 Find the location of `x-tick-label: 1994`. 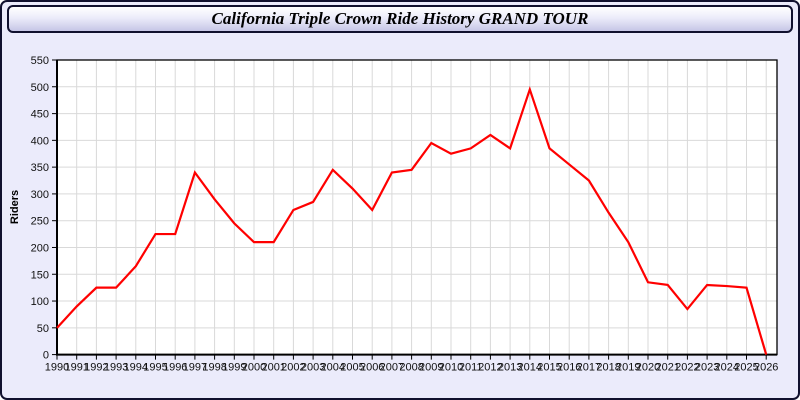

x-tick-label: 1994 is located at coordinates (136, 368).